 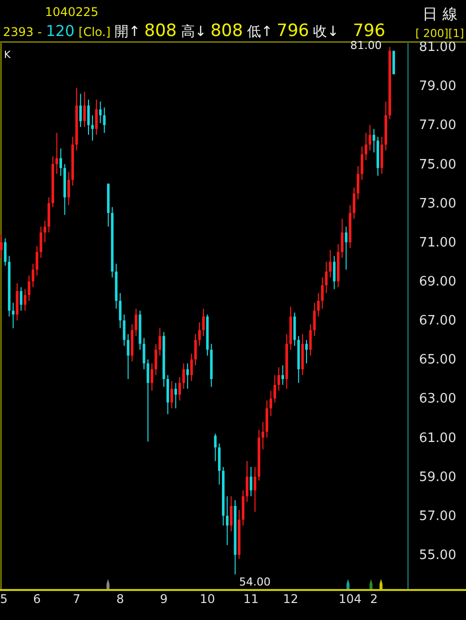 I want to click on text: 高↓, so click(x=193, y=32).